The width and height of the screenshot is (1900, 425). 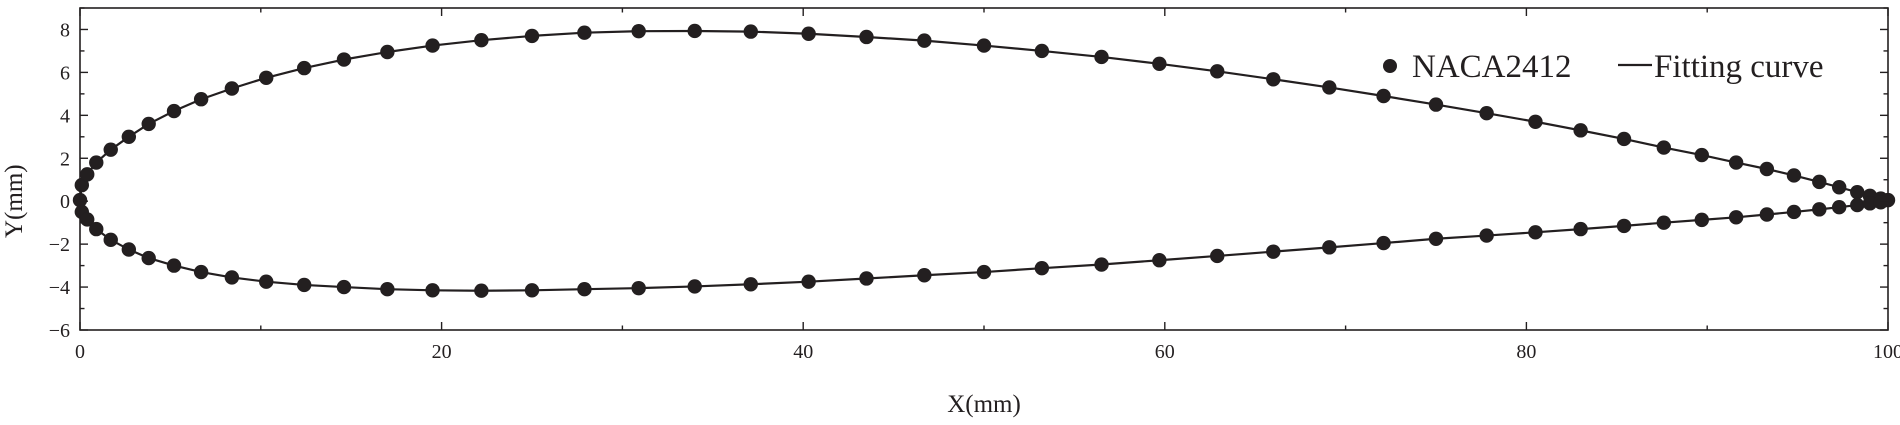 What do you see at coordinates (1492, 67) in the screenshot?
I see `legend-point-label: NACA2412` at bounding box center [1492, 67].